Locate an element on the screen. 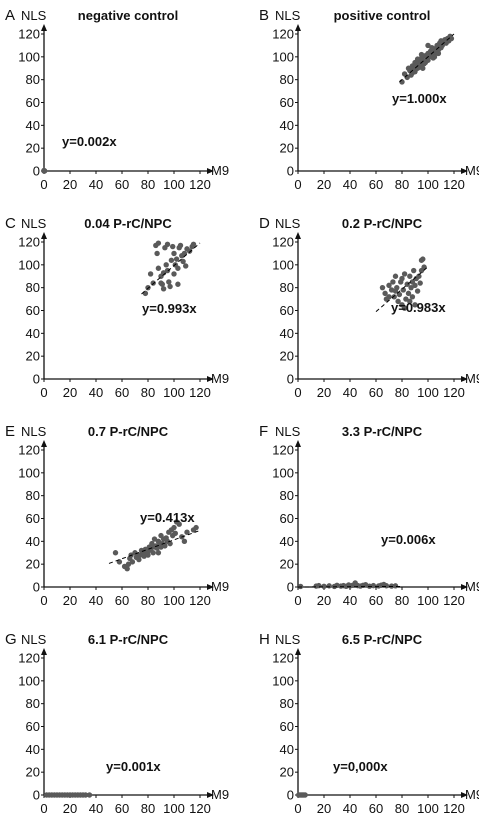 This screenshot has height=817, width=479. panel-d-x-axis-arrow-icon is located at coordinates (464, 379).